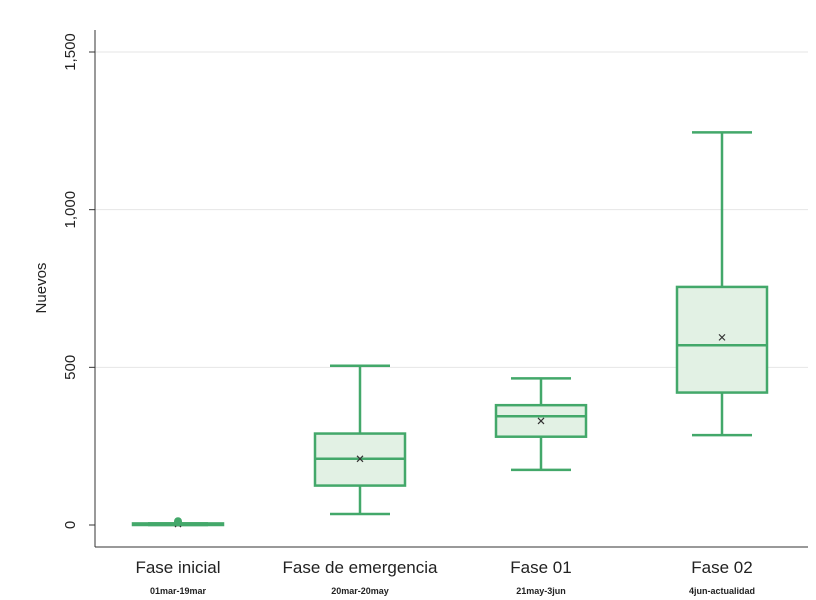  What do you see at coordinates (178, 591) in the screenshot?
I see `x-category-subtitle: 01mar-19mar` at bounding box center [178, 591].